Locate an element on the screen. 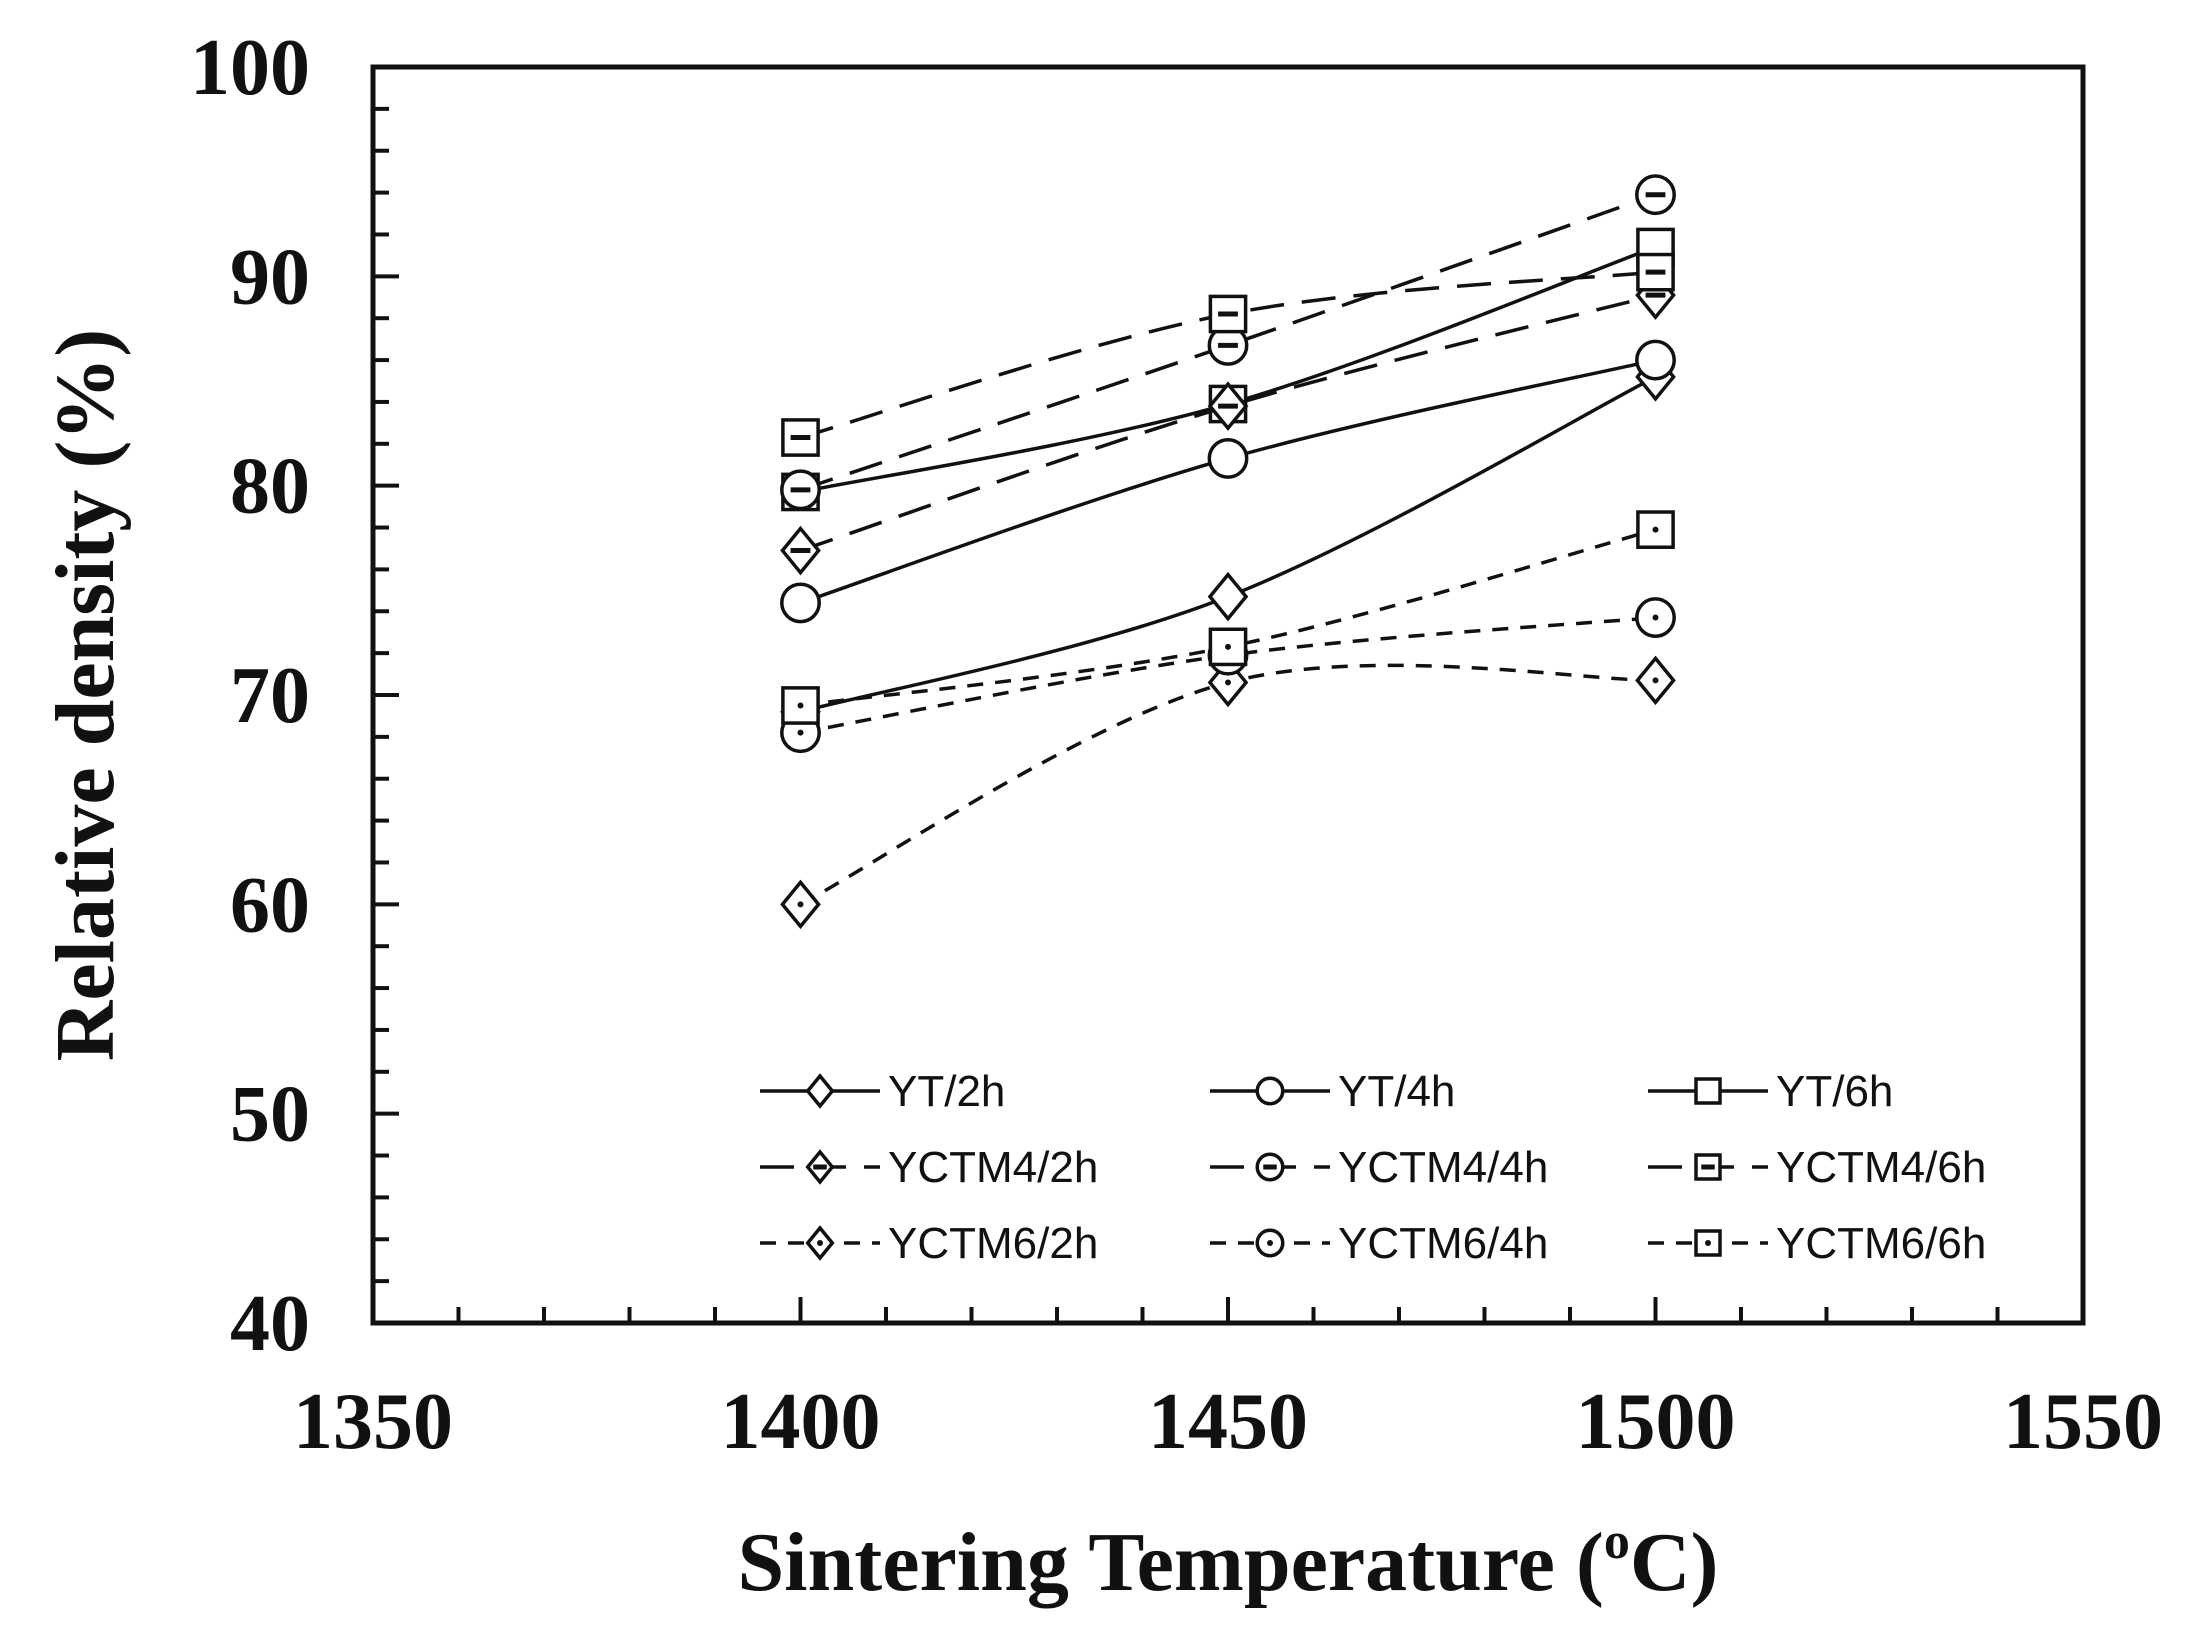 The image size is (2199, 1637). x-tick-label: 1350 is located at coordinates (373, 1422).